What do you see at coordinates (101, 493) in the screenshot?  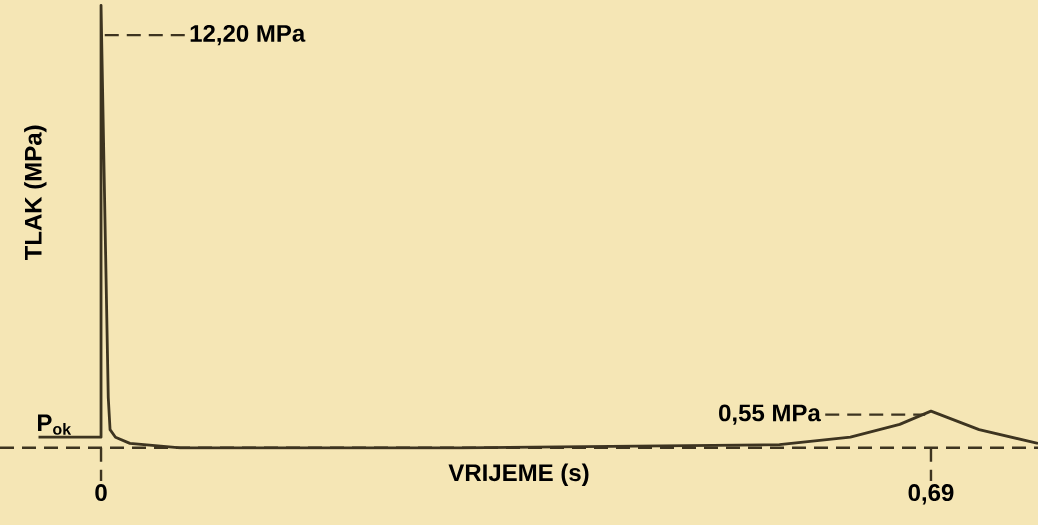 I see `x-tick-label: 0` at bounding box center [101, 493].